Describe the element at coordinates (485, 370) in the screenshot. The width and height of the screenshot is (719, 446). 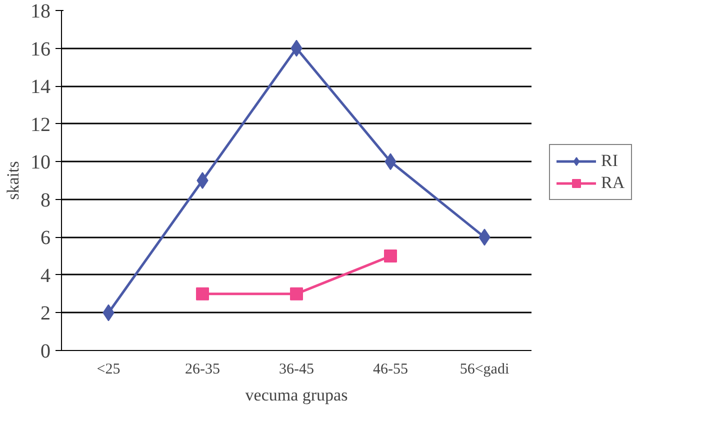
I see `x-tick-label: 56<gadi` at that location.